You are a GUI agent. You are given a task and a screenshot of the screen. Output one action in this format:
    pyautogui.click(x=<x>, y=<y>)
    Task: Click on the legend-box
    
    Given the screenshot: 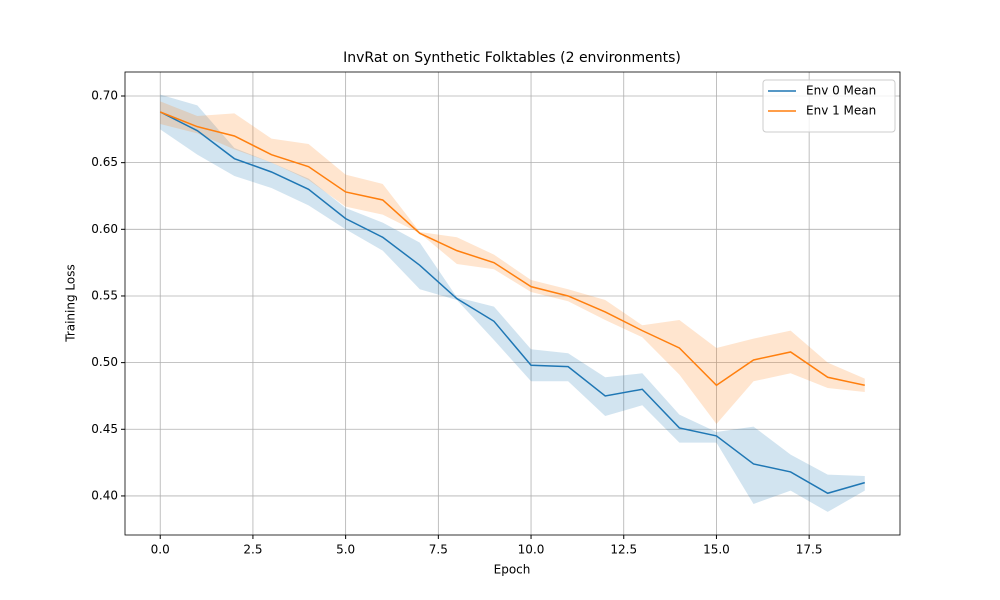 What is the action you would take?
    pyautogui.click(x=829, y=106)
    